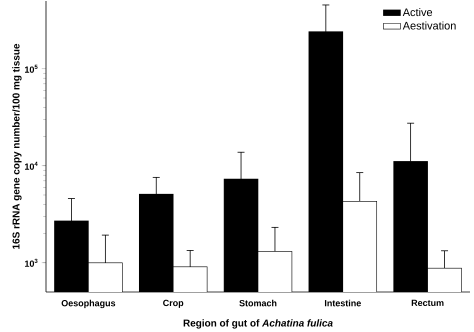 The height and width of the screenshot is (332, 474). I want to click on x-axis-title: Region of gut of Achatina fulica, so click(258, 324).